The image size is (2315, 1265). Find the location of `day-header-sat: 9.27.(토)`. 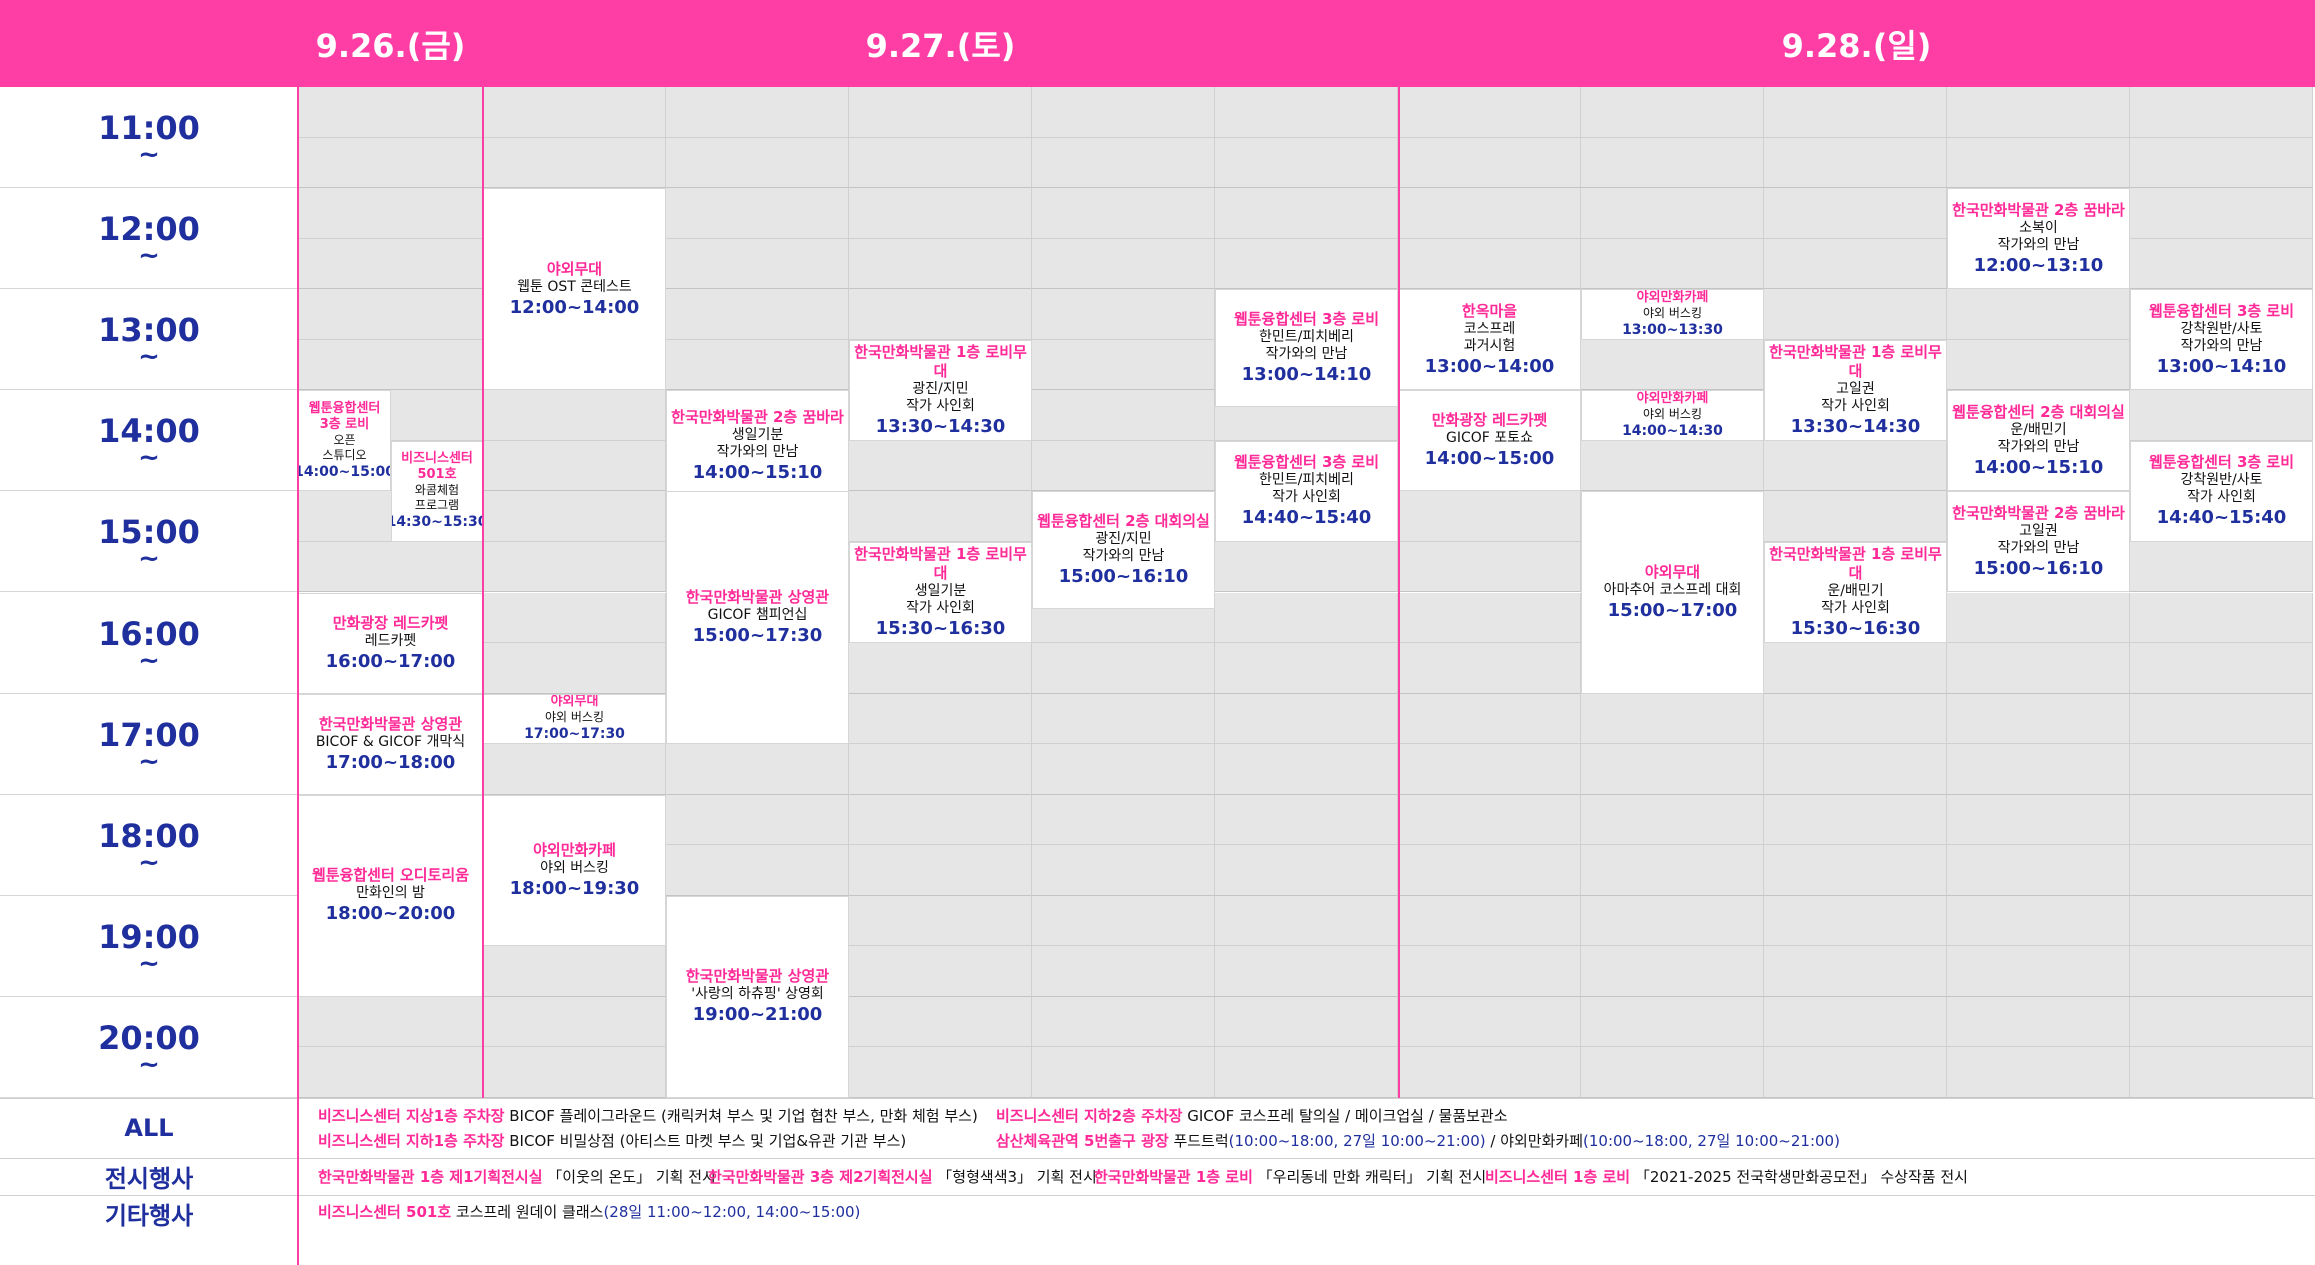

day-header-sat: 9.27.(토) is located at coordinates (940, 45).